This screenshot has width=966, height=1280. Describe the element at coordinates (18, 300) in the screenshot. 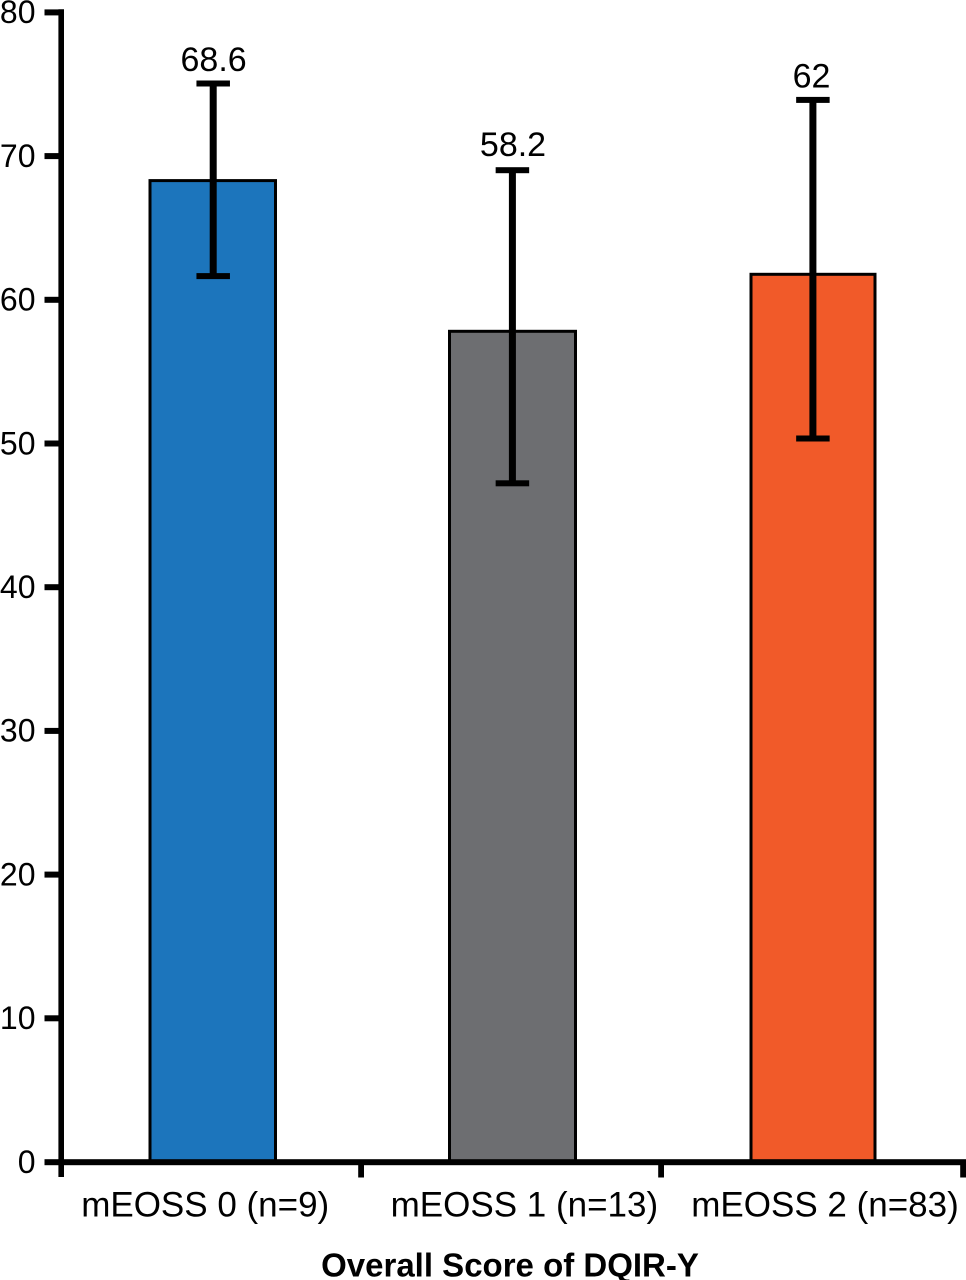

I see `svg-text: 60` at that location.